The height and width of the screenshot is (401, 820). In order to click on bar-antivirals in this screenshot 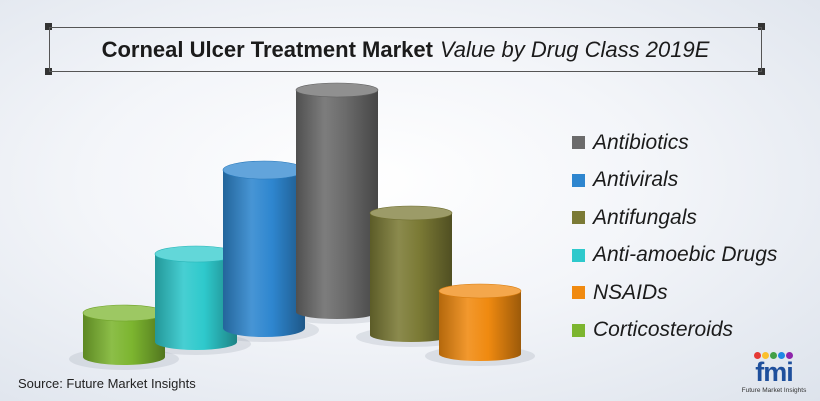, I will do `click(264, 253)`.